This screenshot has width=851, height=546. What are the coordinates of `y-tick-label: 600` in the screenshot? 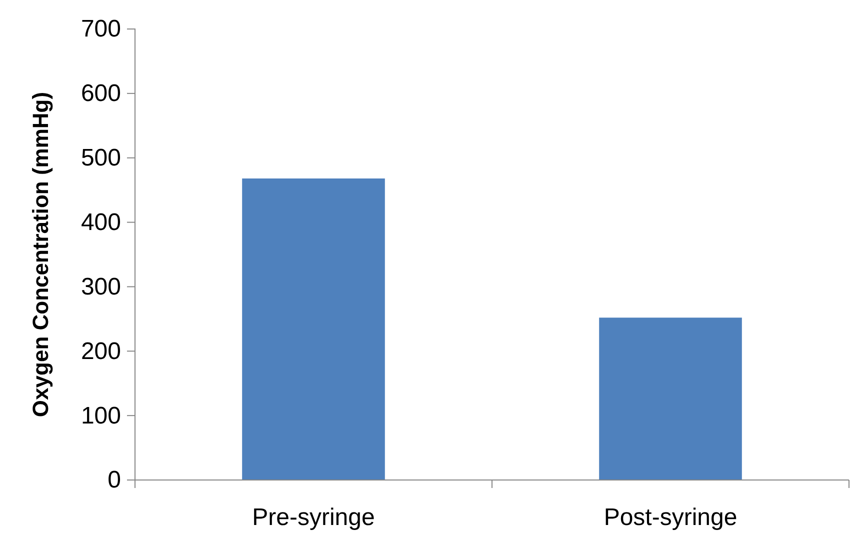 It's located at (100, 94).